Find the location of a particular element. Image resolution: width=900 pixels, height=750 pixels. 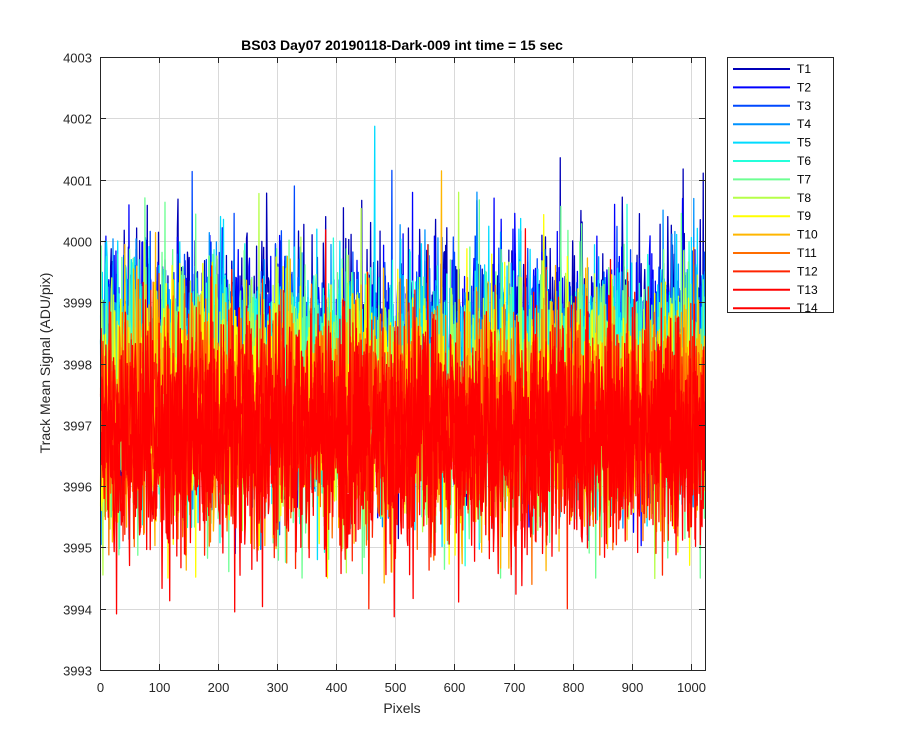

x-tick-label: 800 is located at coordinates (574, 687).